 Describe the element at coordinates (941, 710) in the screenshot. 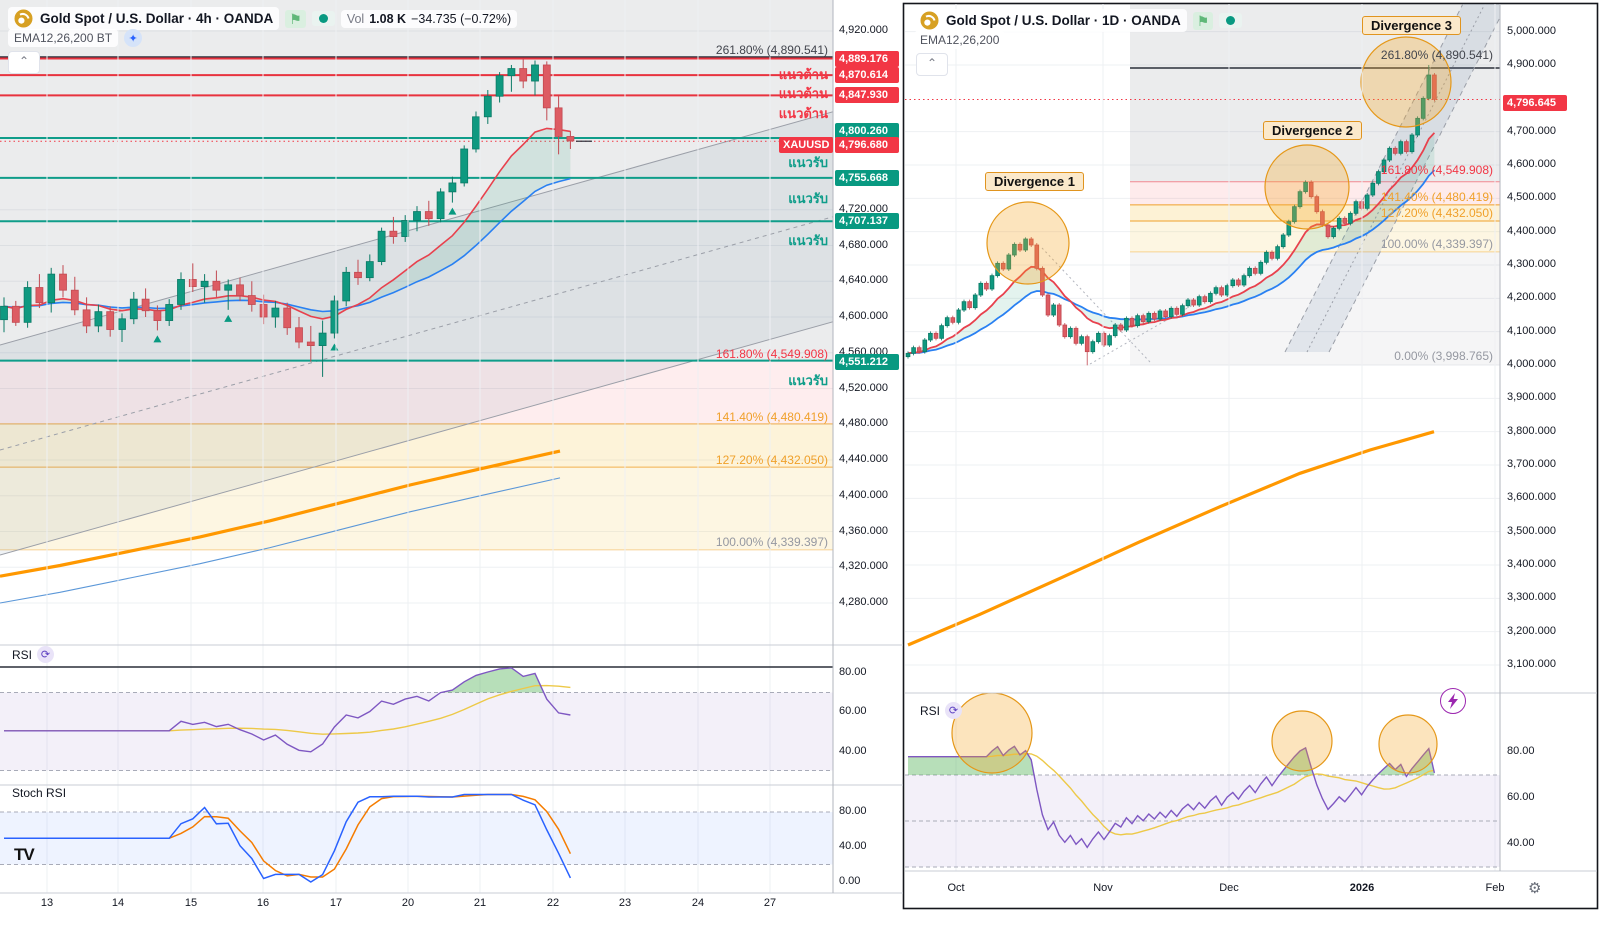

I see `right-rsi-pane-label: RSI ⟳` at that location.